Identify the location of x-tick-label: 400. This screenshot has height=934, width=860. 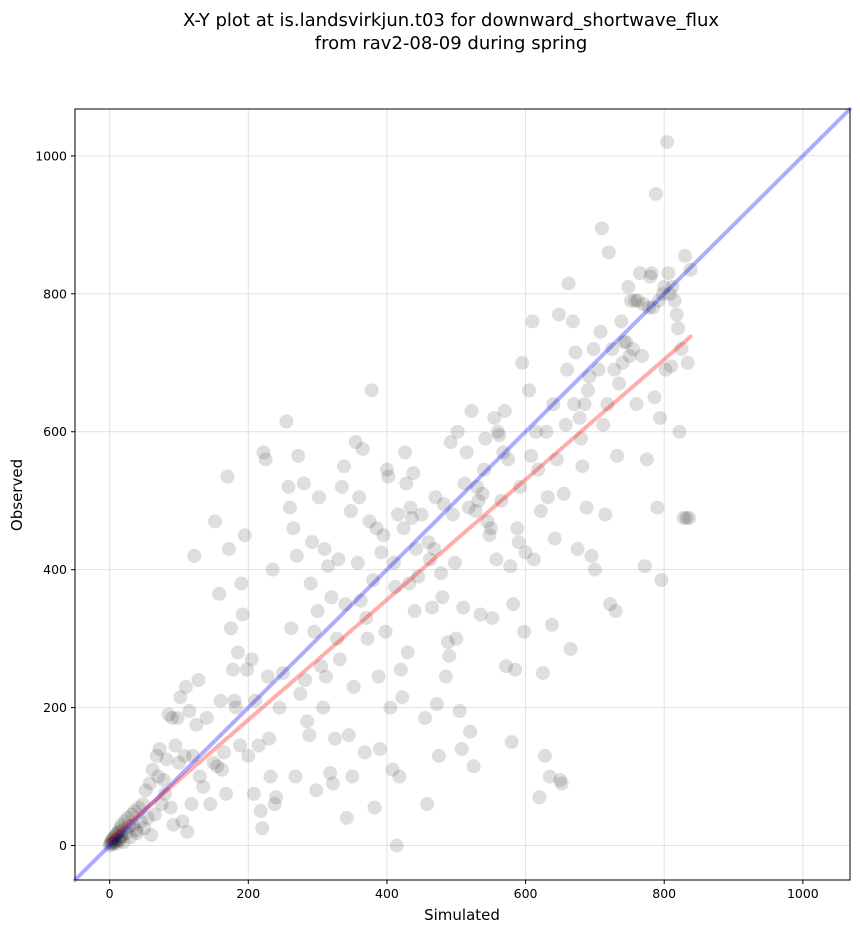
(387, 893).